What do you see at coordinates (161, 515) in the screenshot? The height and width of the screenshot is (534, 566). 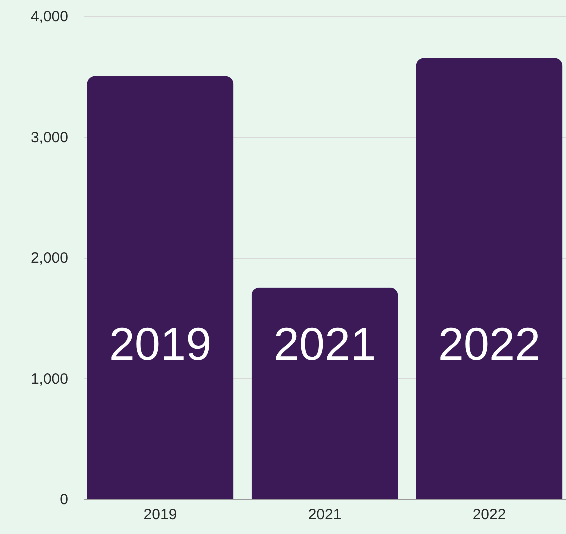 I see `text: 2019` at bounding box center [161, 515].